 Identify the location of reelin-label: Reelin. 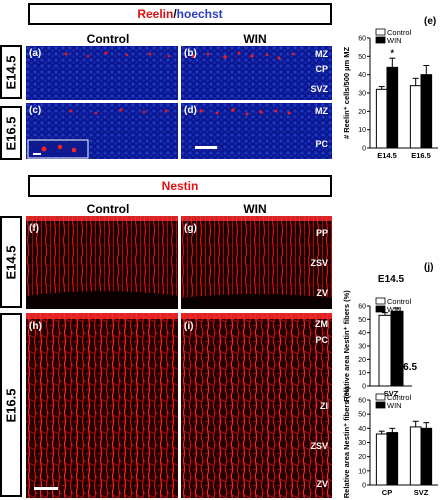
(155, 14).